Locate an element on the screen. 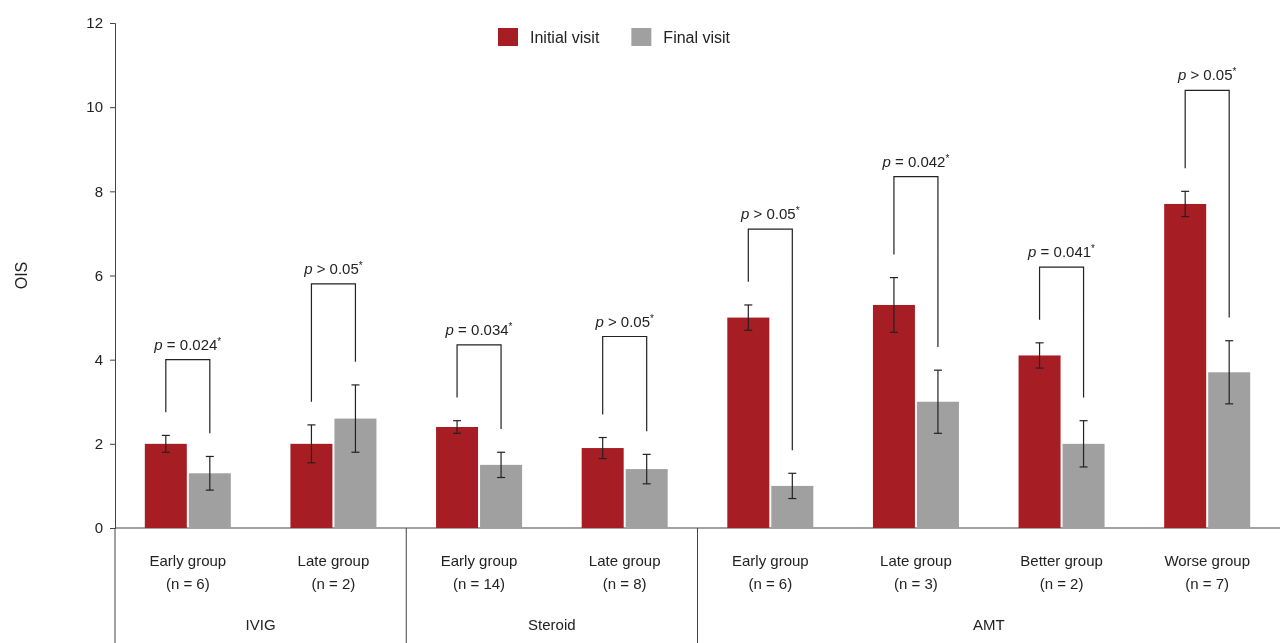  legend-label: Initial visit is located at coordinates (565, 37).